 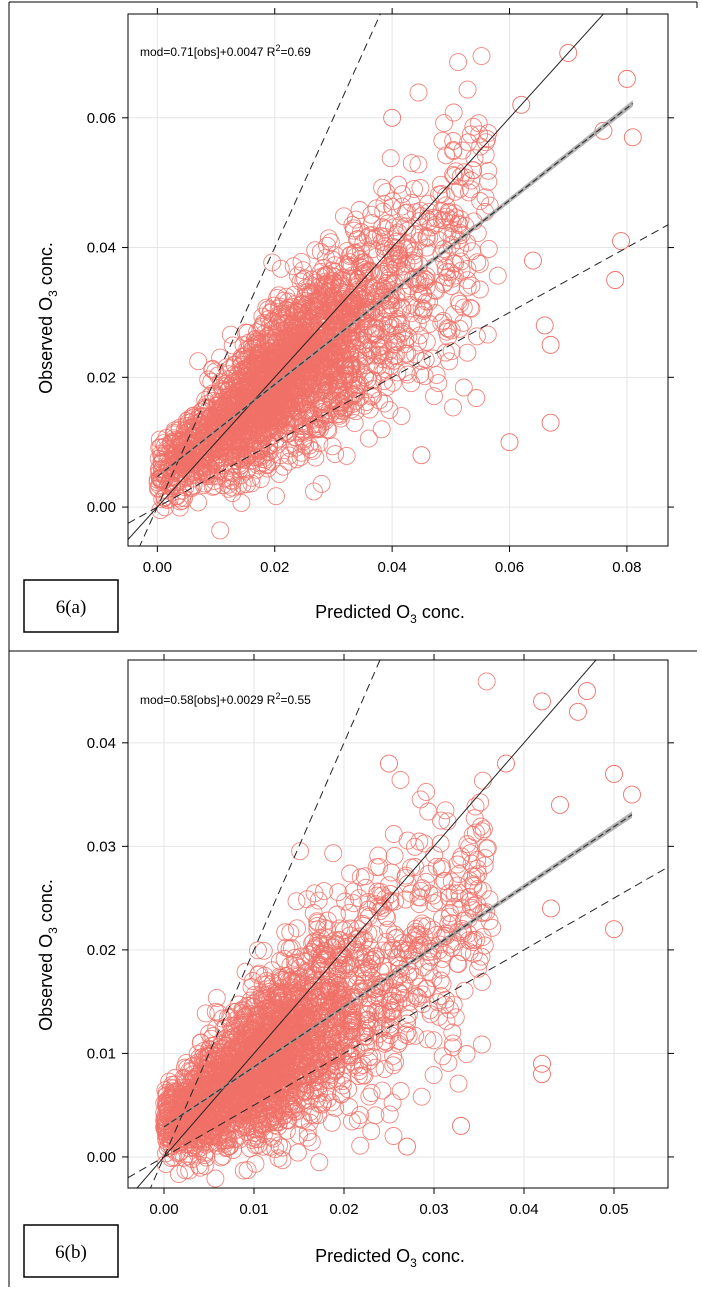 What do you see at coordinates (626, 567) in the screenshot?
I see `x-tick-label: 0.08` at bounding box center [626, 567].